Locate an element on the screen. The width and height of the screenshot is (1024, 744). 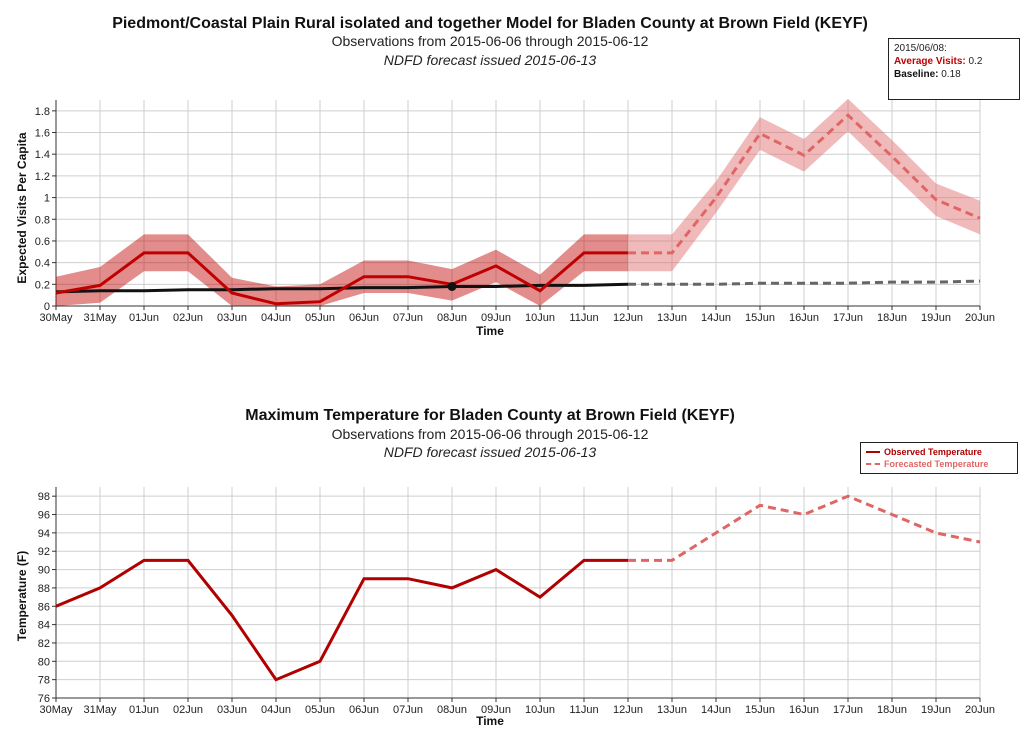
chart2-y-axis-label: Temperature (F) is located at coordinates (22, 596).